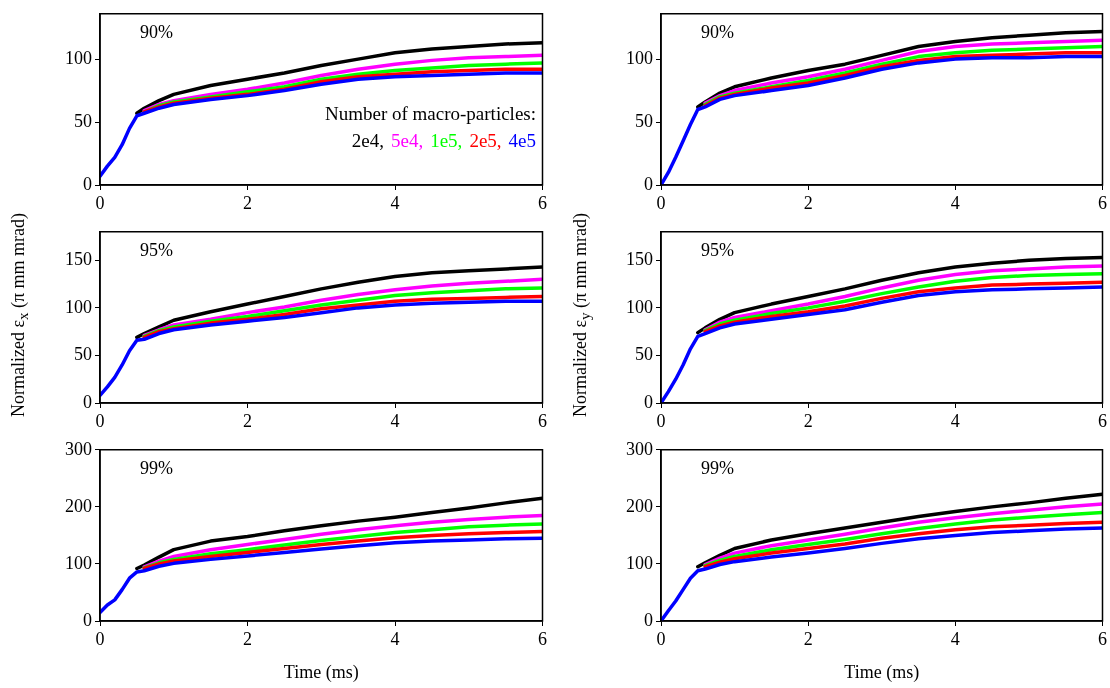 This screenshot has width=1110, height=688. I want to click on text: 2e5,, so click(485, 140).